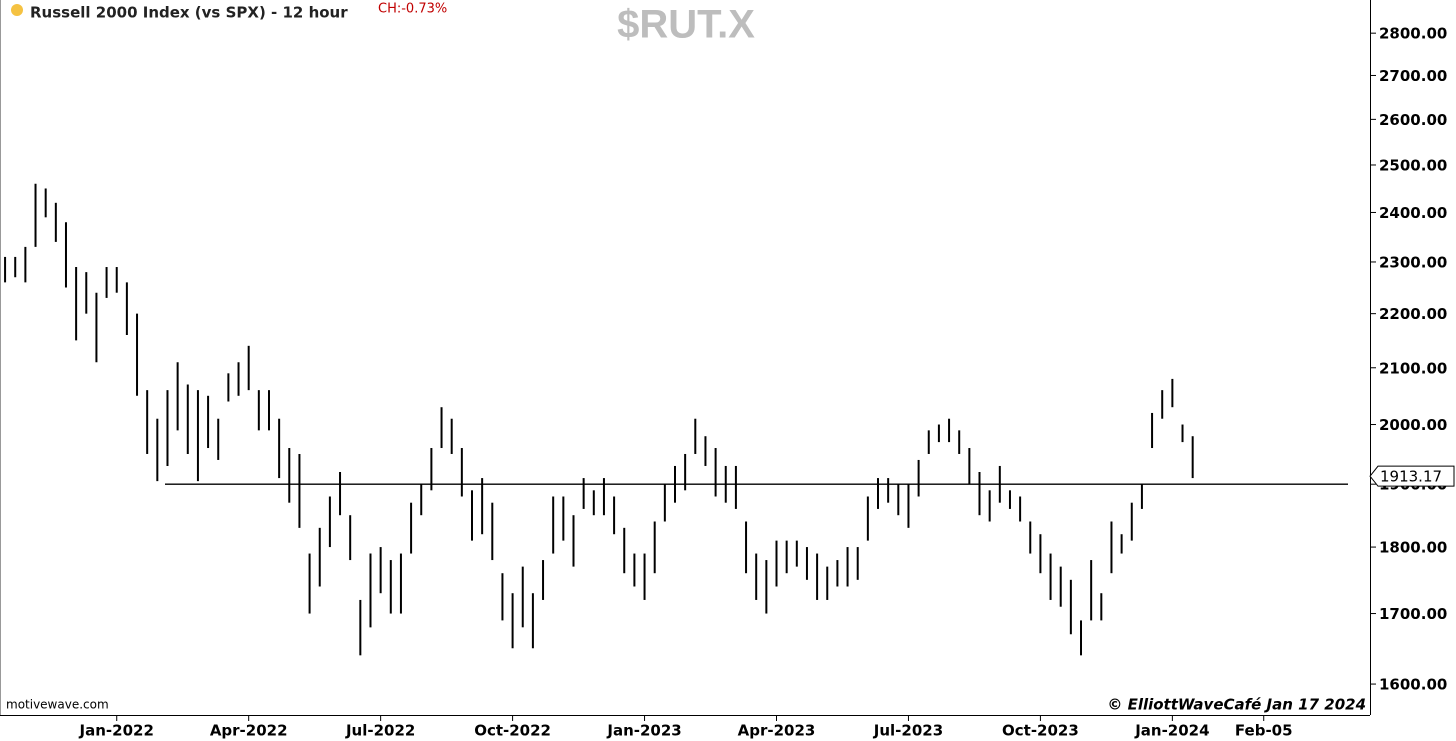  I want to click on x-tick-label: Jul-2023, so click(908, 731).